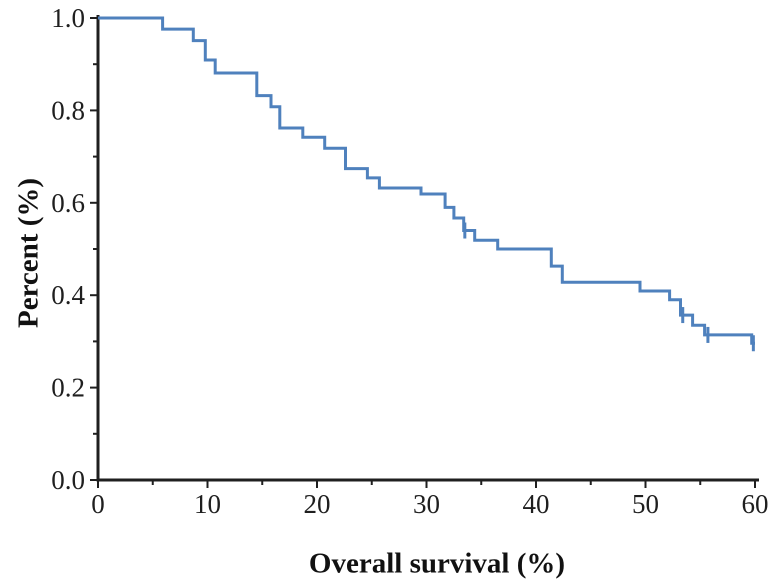 Image resolution: width=768 pixels, height=586 pixels. Describe the element at coordinates (28, 253) in the screenshot. I see `y-axis-title: Percent (%)` at that location.